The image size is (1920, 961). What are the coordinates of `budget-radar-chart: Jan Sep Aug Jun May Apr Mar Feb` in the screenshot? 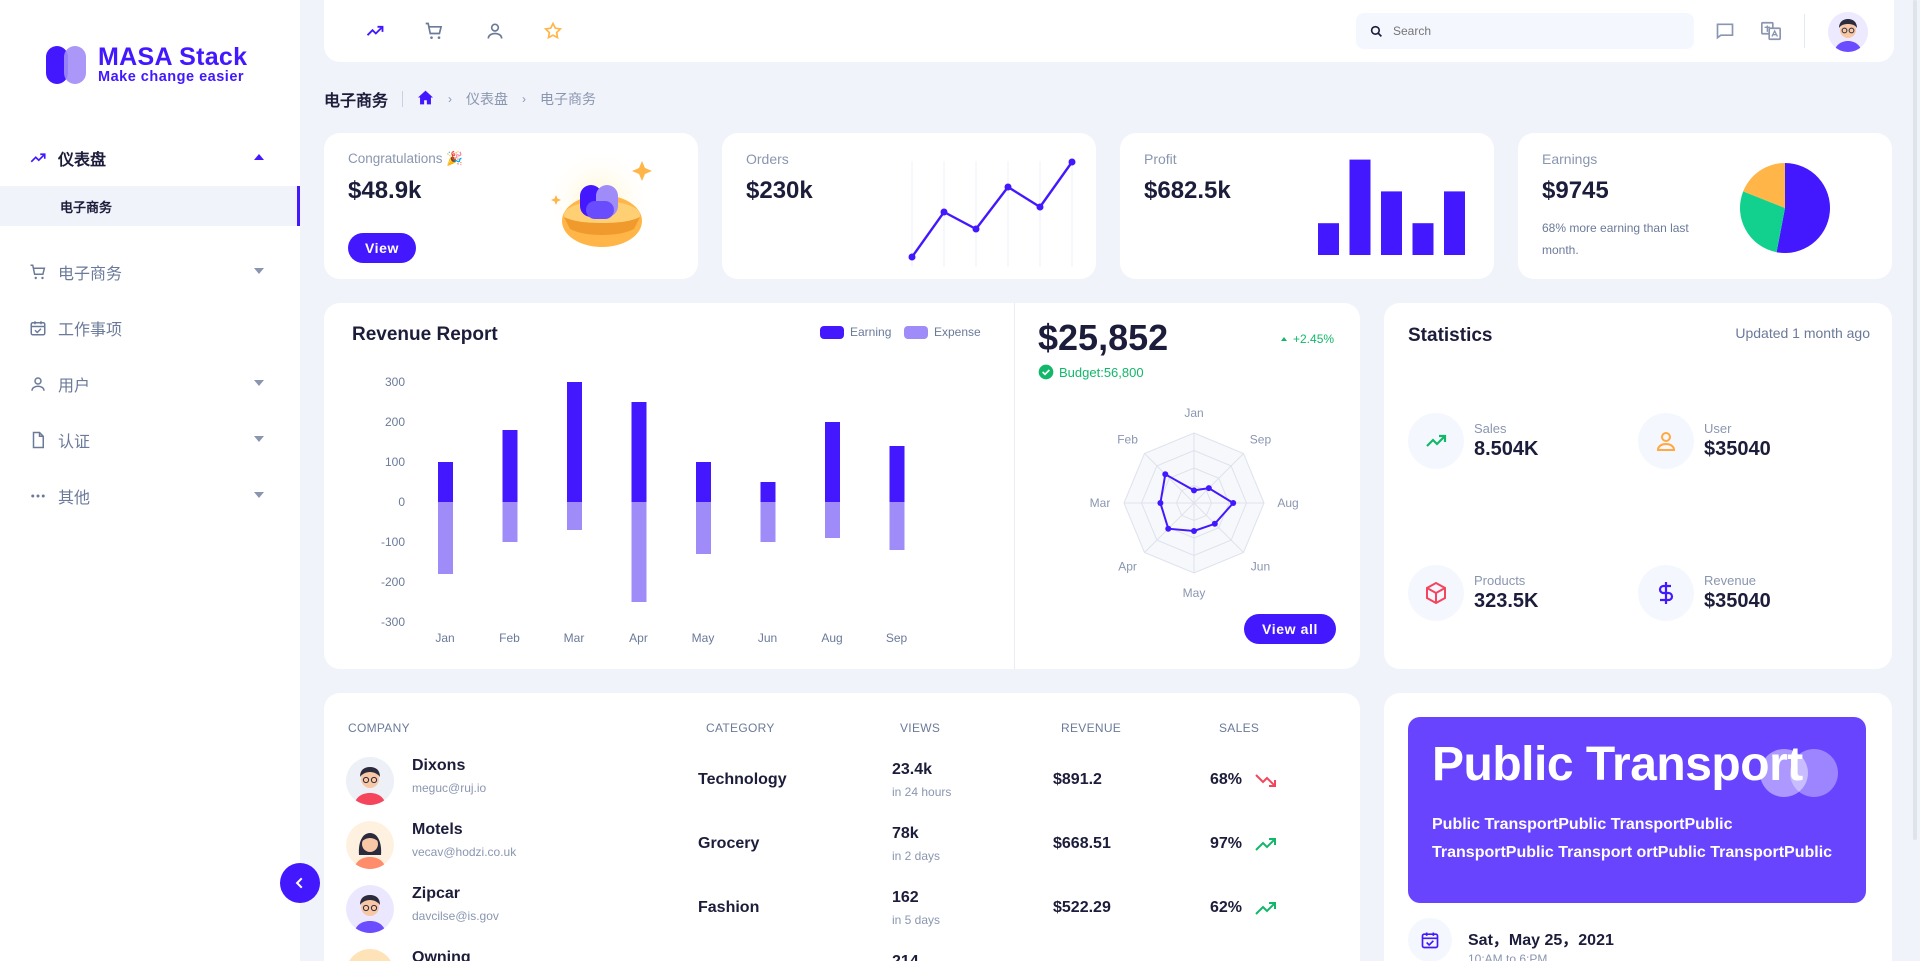 It's located at (1194, 503).